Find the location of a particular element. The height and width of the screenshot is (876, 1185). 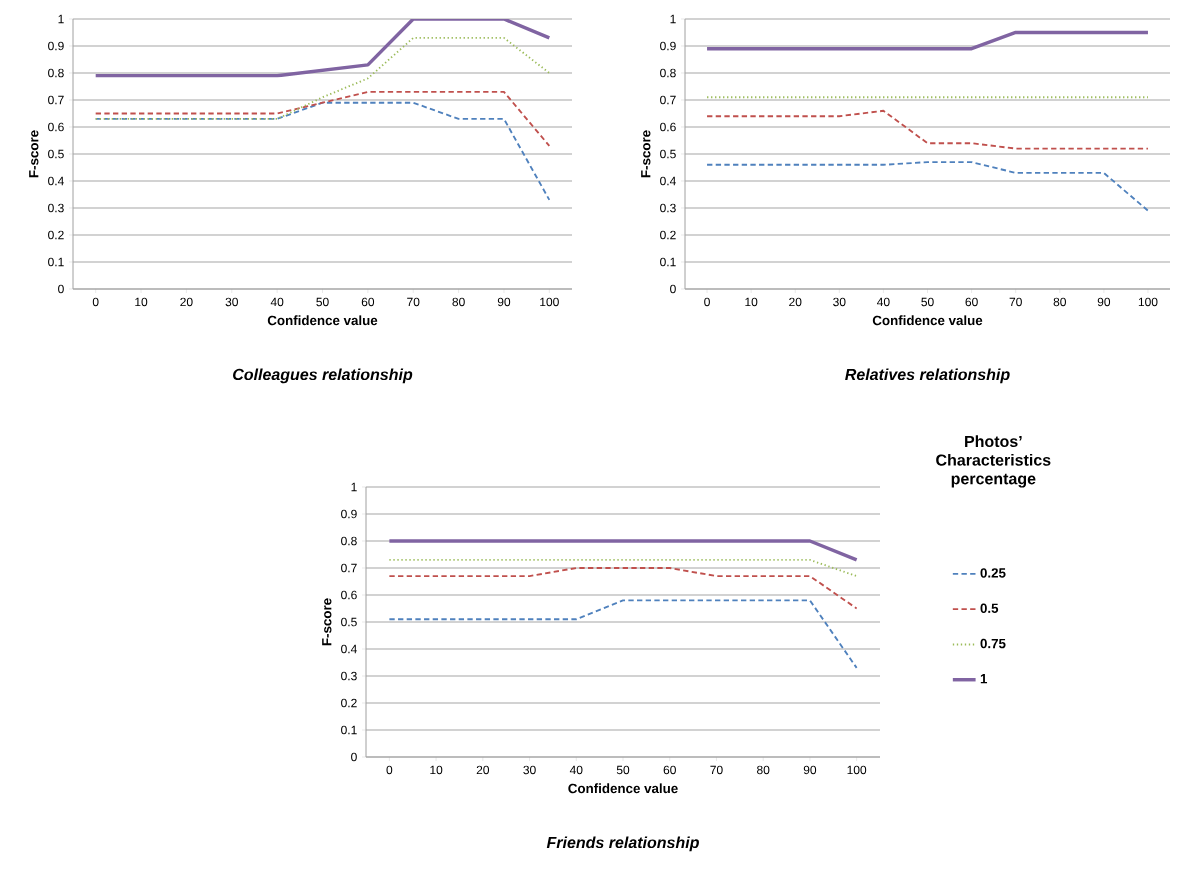

legend-title: Photos’ Characteristics percentage is located at coordinates (993, 461).